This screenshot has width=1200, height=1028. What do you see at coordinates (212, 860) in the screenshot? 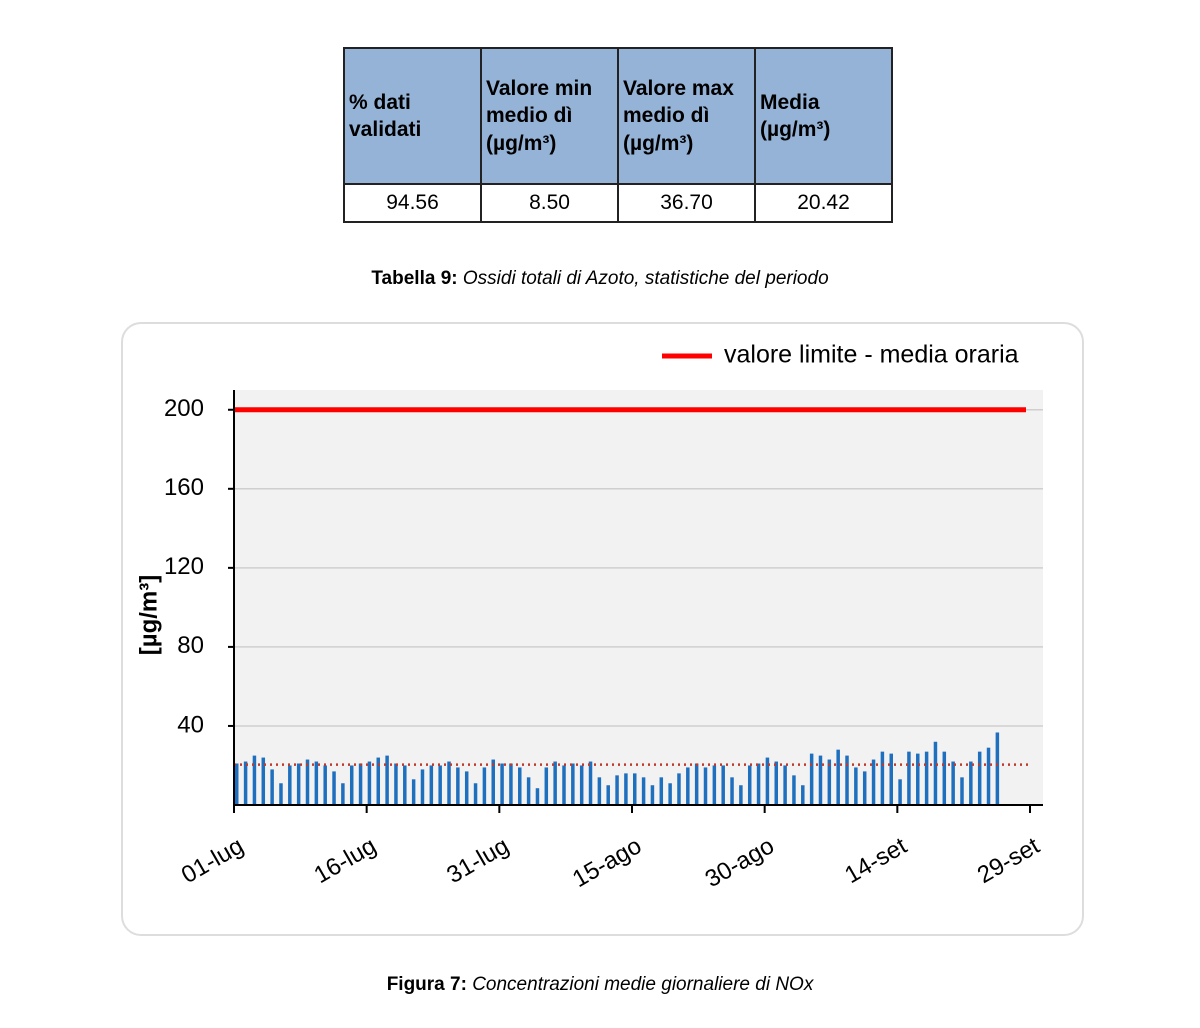
I see `x-tick-label: 01-lug` at bounding box center [212, 860].